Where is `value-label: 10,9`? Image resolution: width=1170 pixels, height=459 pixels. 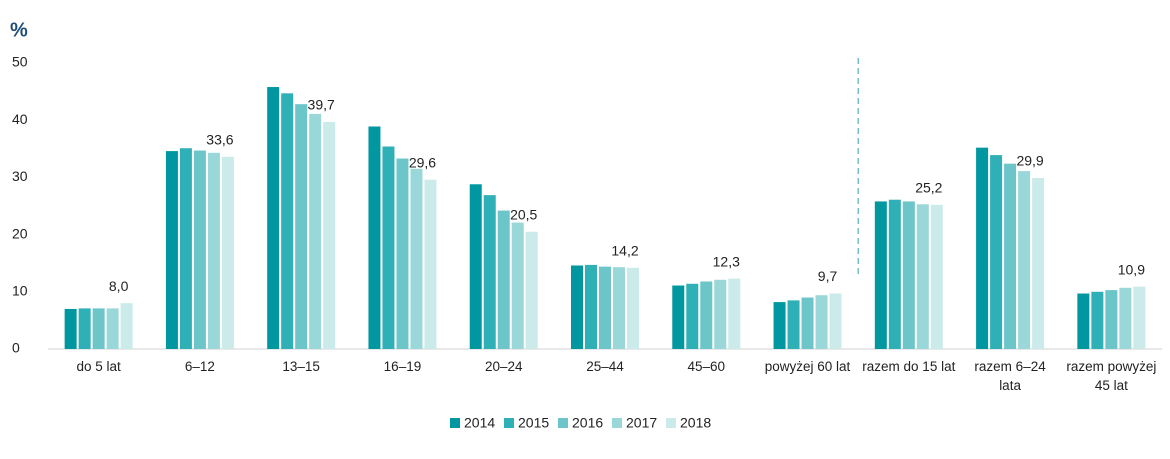
value-label: 10,9 is located at coordinates (1131, 269).